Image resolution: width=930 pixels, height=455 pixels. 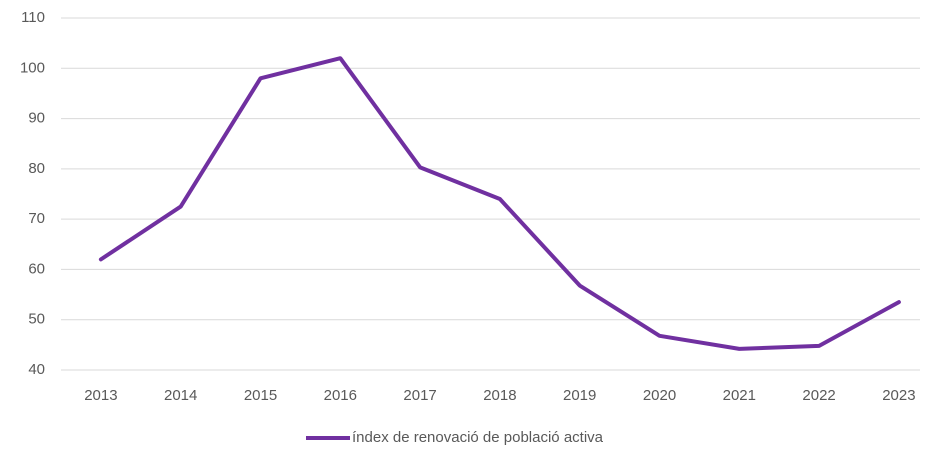 I want to click on y-tick-label: 70, so click(x=36, y=218).